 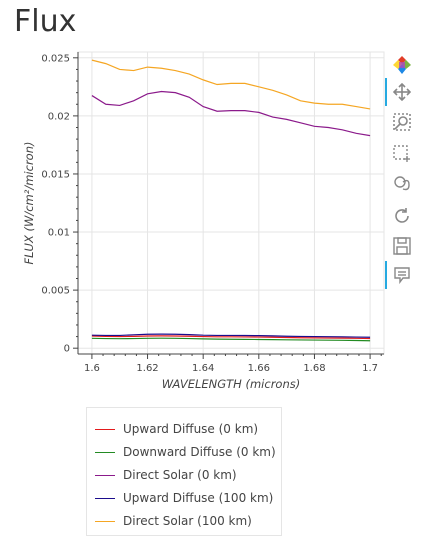 I want to click on box-select-icon, so click(x=402, y=154).